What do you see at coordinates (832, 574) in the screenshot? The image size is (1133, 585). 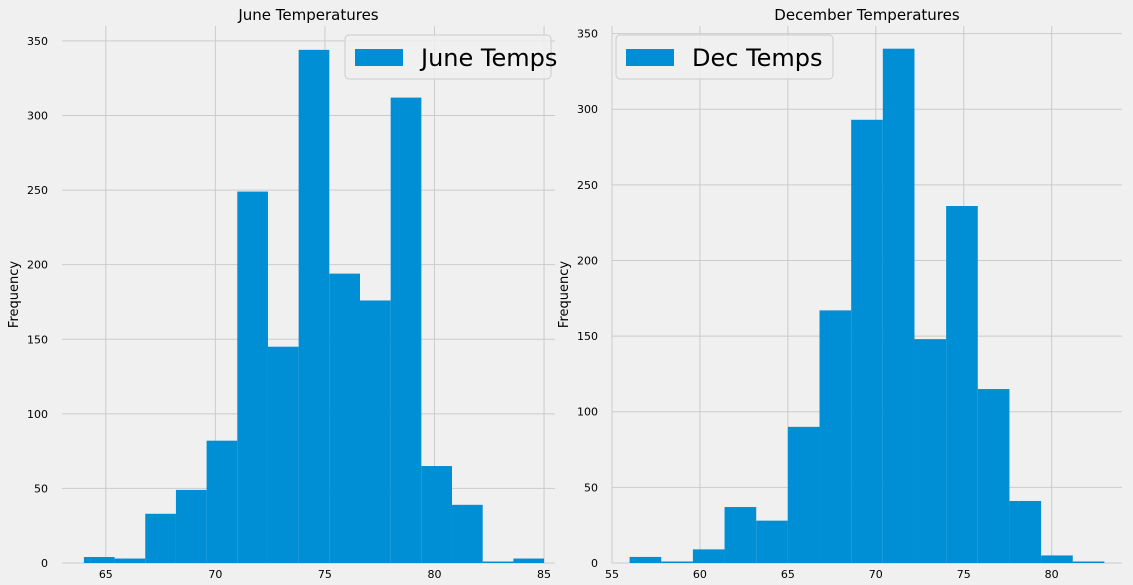 I see `december-x-ticks: 55 60 65 70 75 80` at bounding box center [832, 574].